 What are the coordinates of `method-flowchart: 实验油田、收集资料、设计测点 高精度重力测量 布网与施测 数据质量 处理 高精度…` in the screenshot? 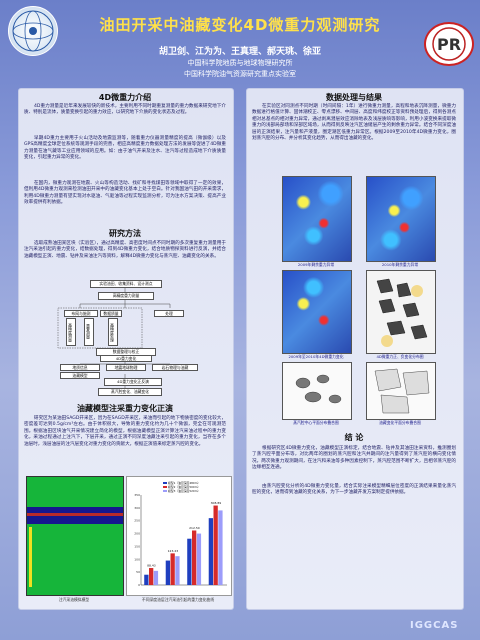 It's located at (125, 338).